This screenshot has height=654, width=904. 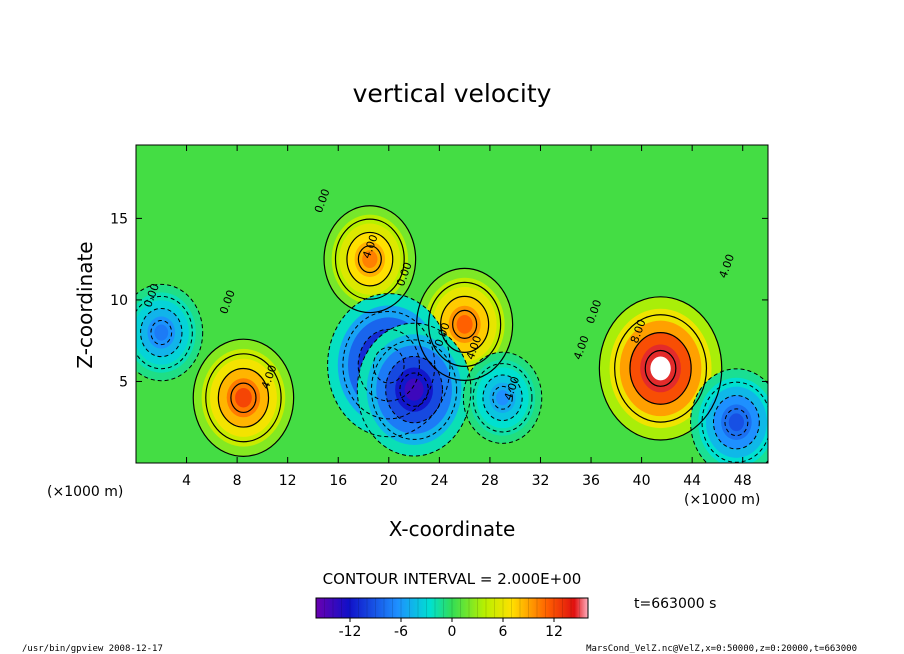 What do you see at coordinates (452, 608) in the screenshot?
I see `colorbar` at bounding box center [452, 608].